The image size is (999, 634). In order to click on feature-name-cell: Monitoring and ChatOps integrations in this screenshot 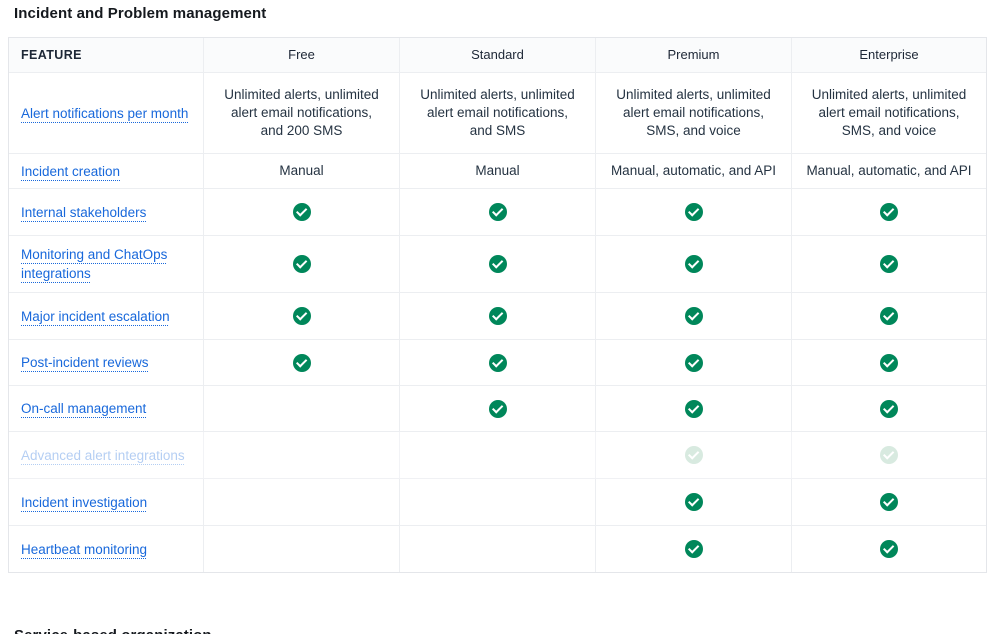, I will do `click(106, 264)`.